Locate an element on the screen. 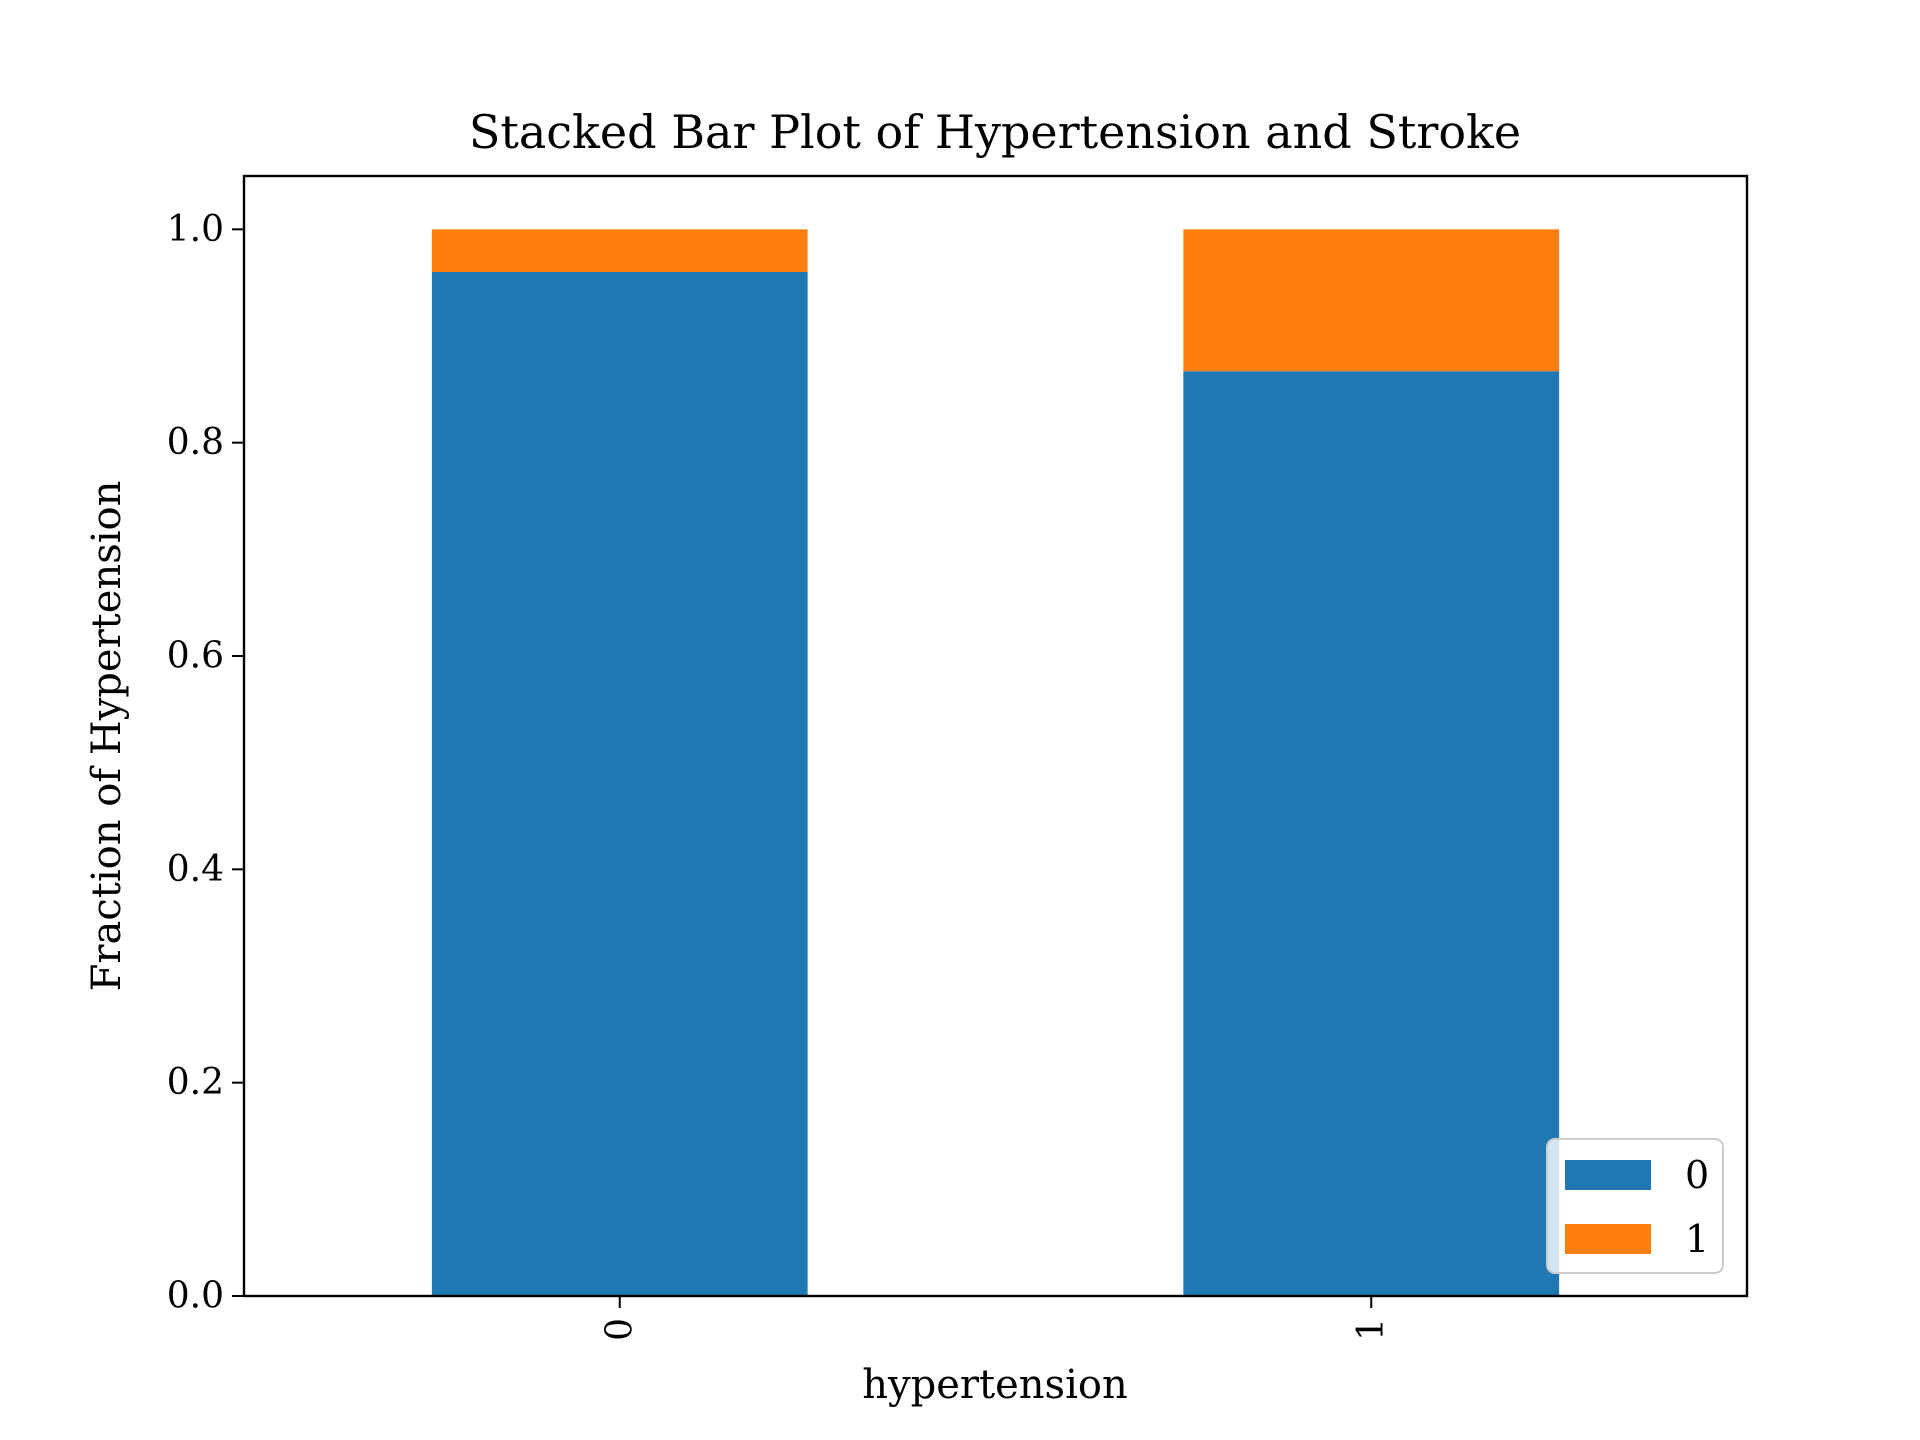 This screenshot has height=1440, width=1920. x-axis-label: hypertension is located at coordinates (994, 1385).